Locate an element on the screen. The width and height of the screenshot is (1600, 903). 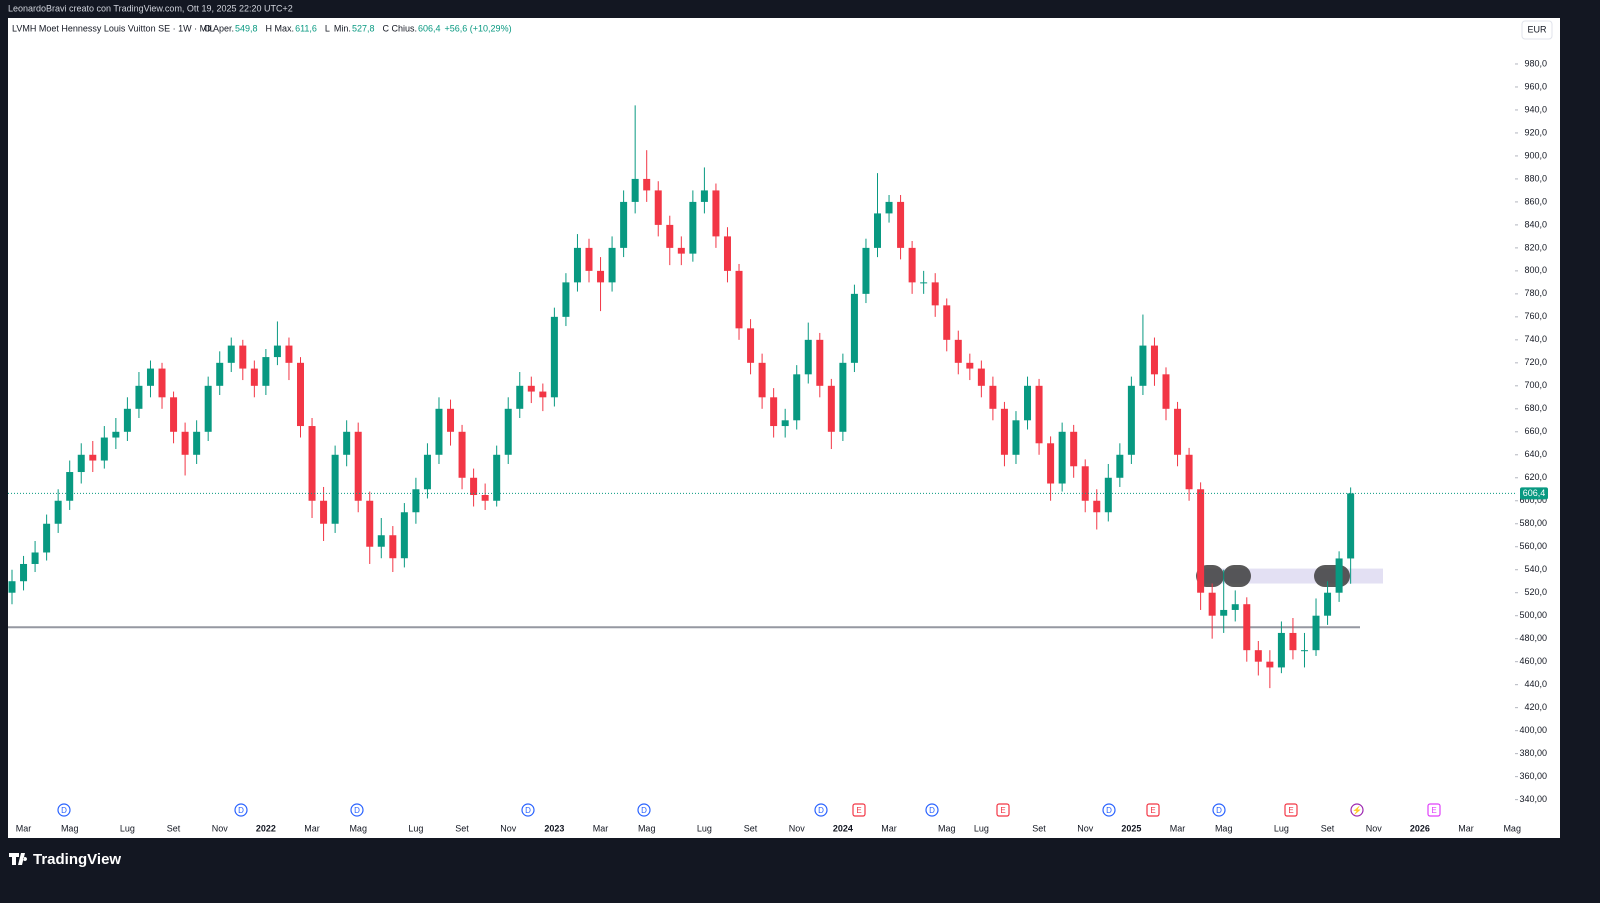
footer-logo: TradingView is located at coordinates (65, 859).